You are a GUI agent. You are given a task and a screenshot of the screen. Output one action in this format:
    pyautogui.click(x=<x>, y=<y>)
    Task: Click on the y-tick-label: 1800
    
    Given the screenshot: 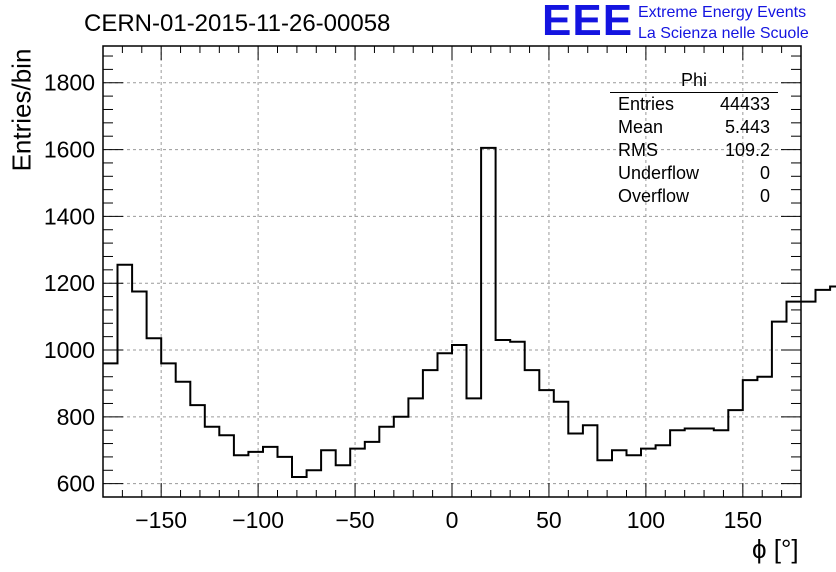 What is the action you would take?
    pyautogui.click(x=69, y=83)
    